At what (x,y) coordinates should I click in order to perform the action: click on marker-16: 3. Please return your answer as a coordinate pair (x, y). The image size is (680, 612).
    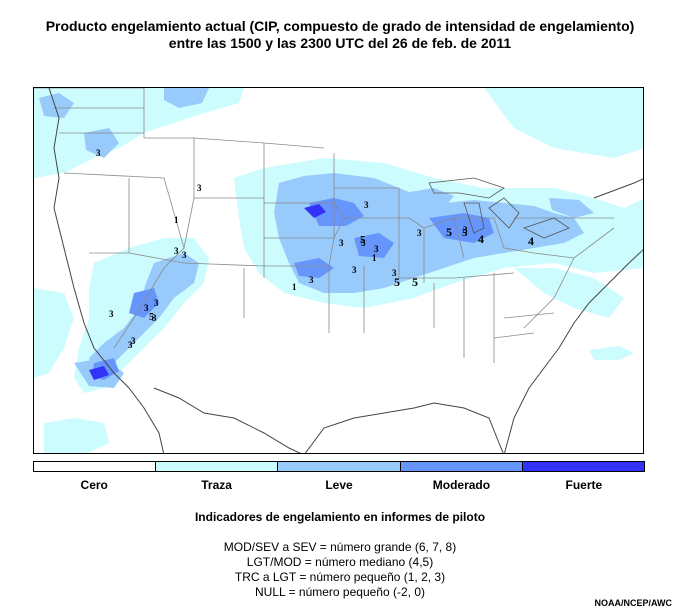
    Looking at the image, I should click on (176, 251).